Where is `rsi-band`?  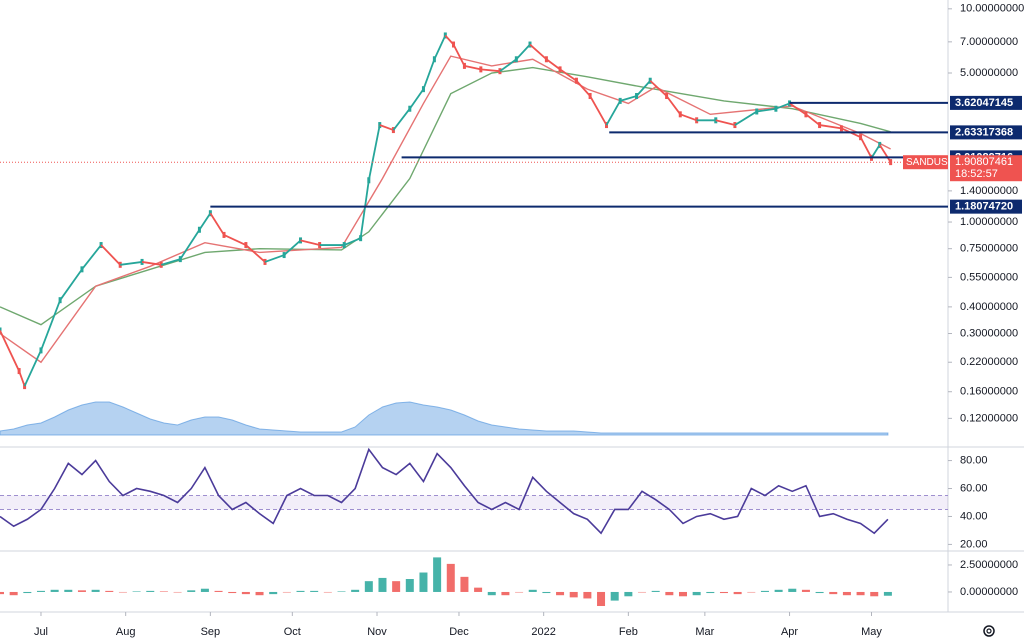
rsi-band is located at coordinates (474, 502).